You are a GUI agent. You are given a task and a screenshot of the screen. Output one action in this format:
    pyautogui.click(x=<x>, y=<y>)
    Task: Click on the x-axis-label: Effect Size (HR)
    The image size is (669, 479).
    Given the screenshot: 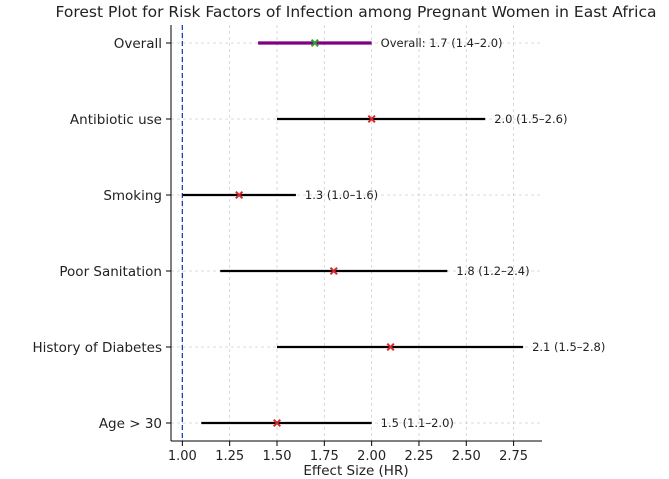 What is the action you would take?
    pyautogui.click(x=355, y=471)
    